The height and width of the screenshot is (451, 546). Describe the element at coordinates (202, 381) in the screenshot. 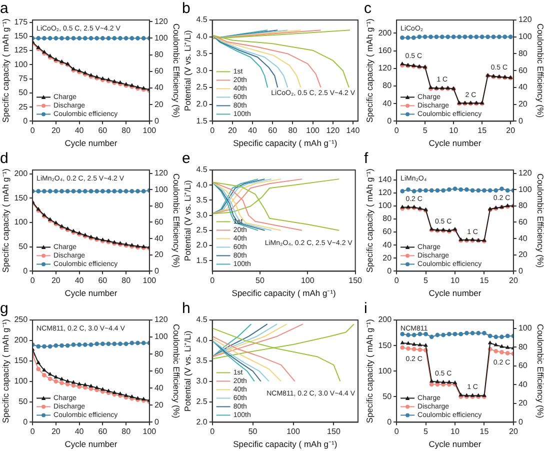

I see `y-tick-label: 3.0` at that location.